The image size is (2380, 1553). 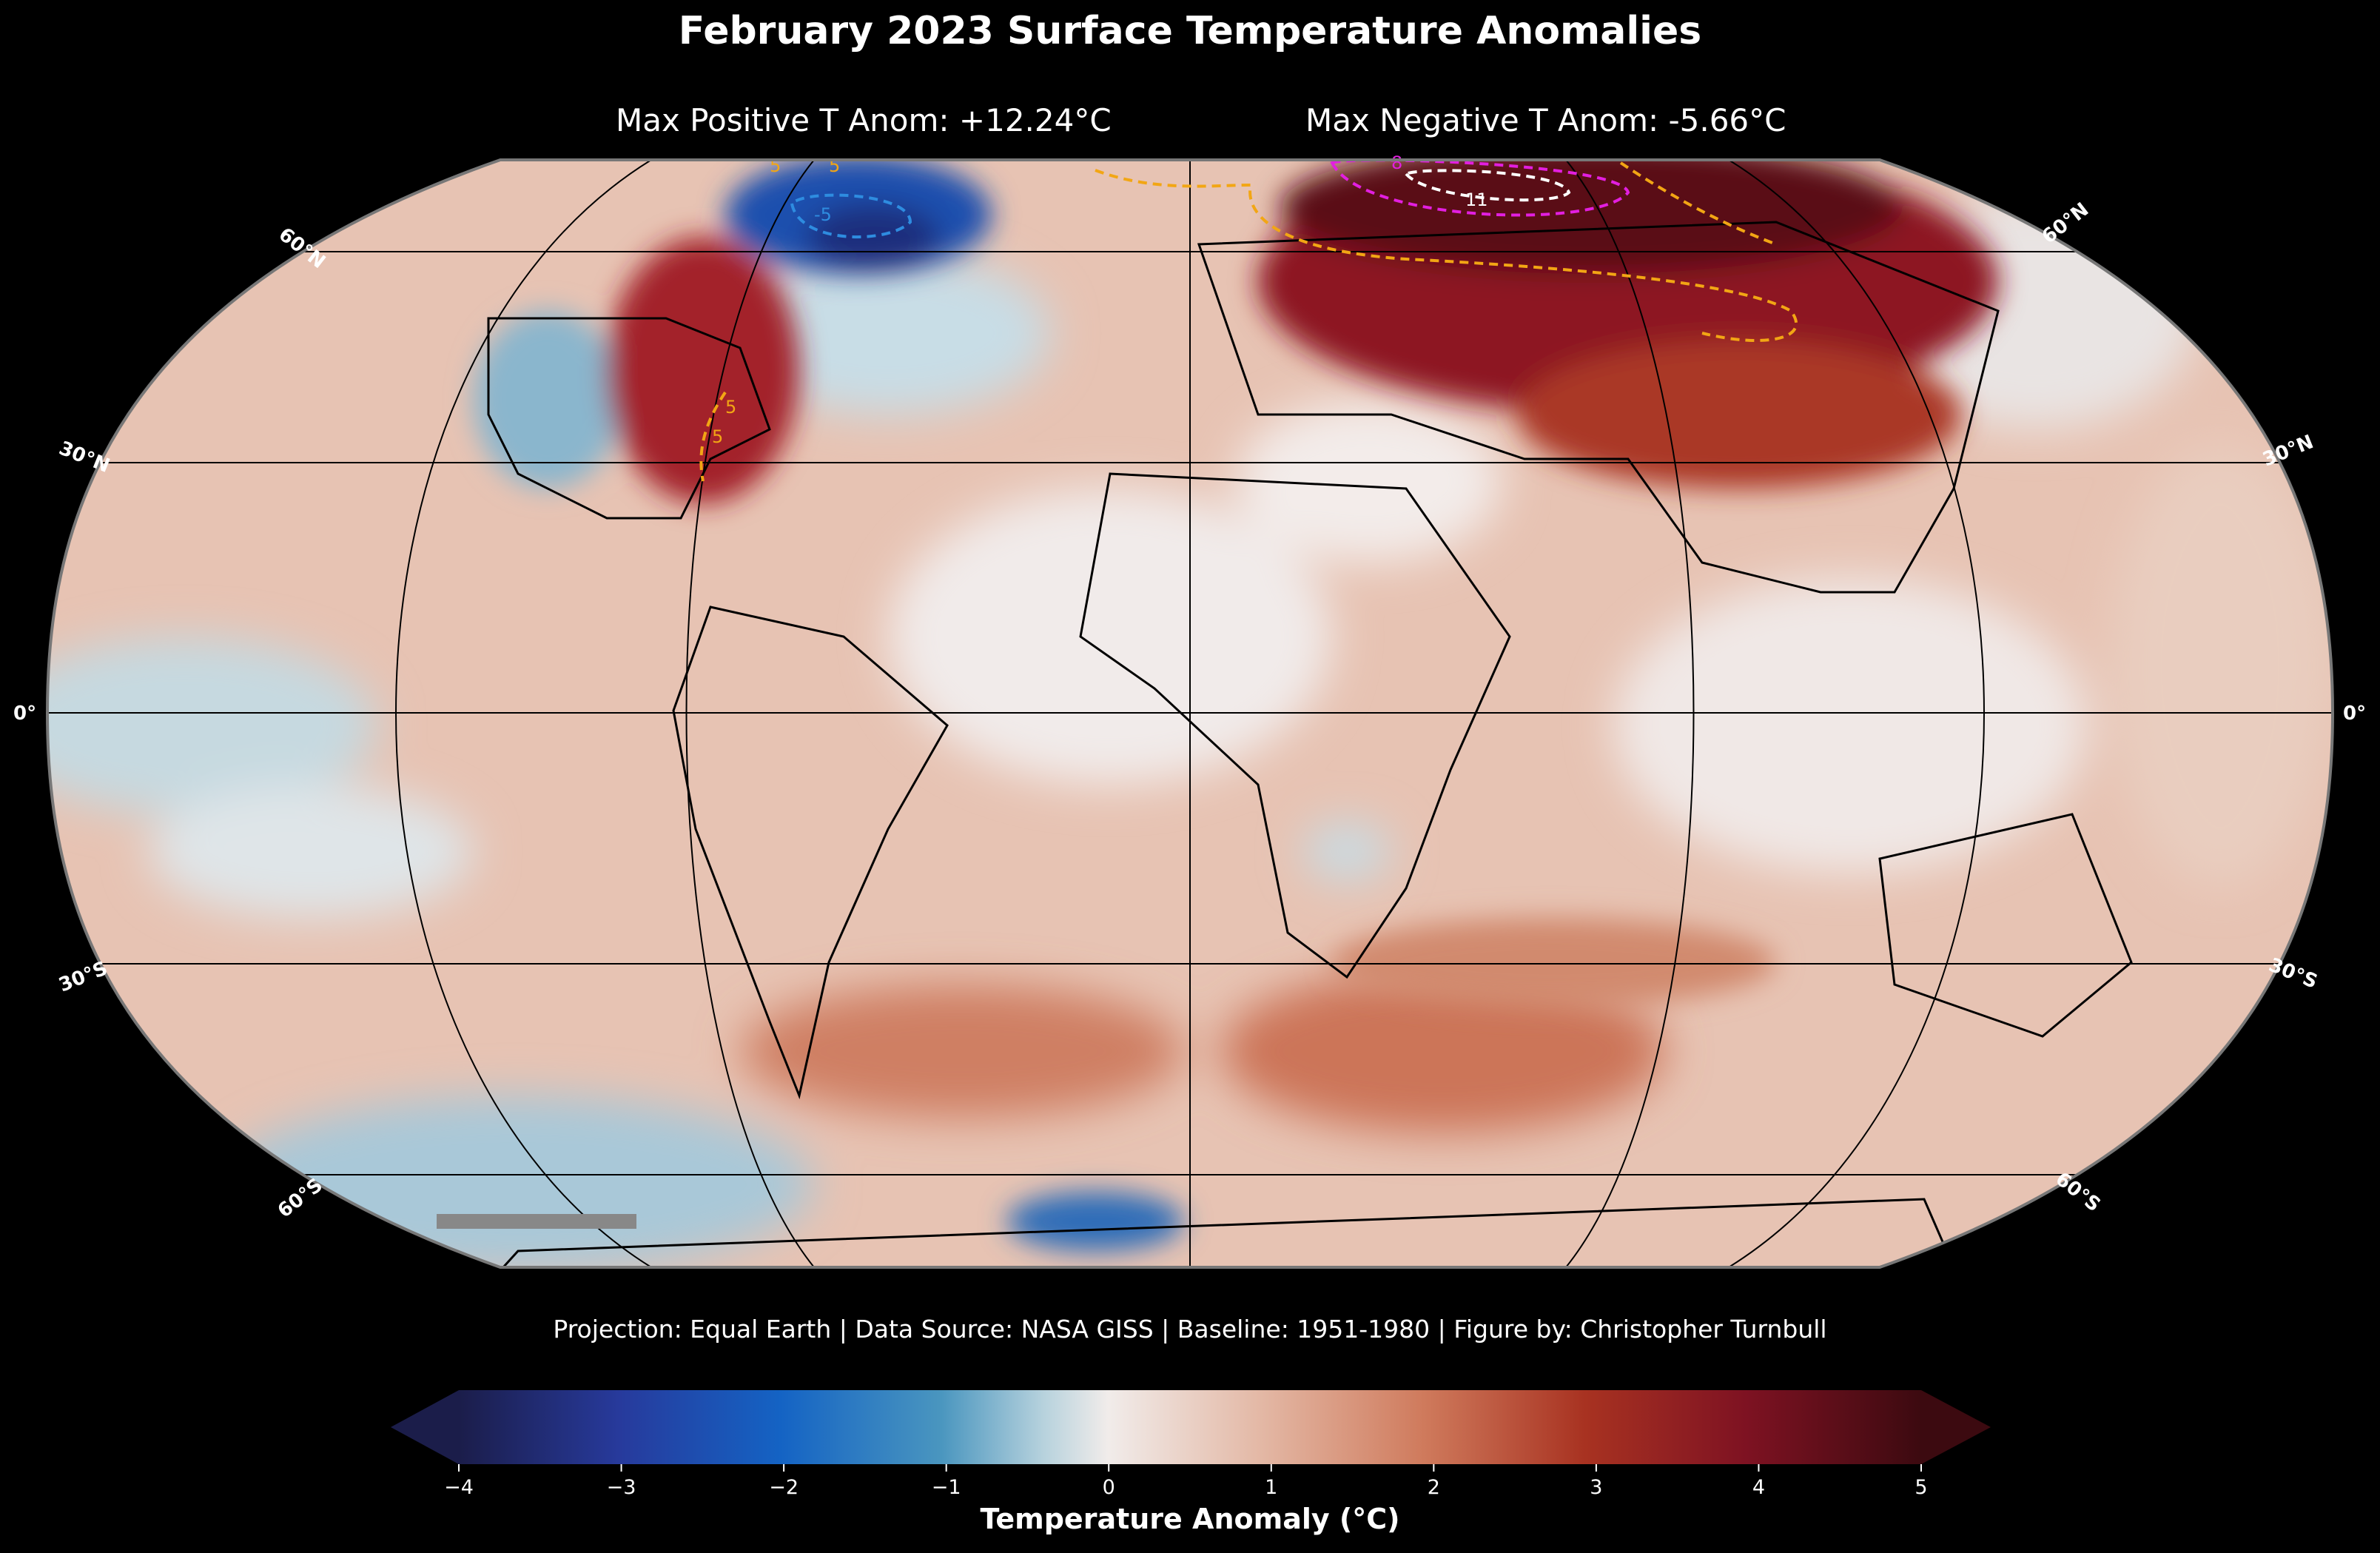 What do you see at coordinates (823, 214) in the screenshot?
I see `contour-label-neg5: -5` at bounding box center [823, 214].